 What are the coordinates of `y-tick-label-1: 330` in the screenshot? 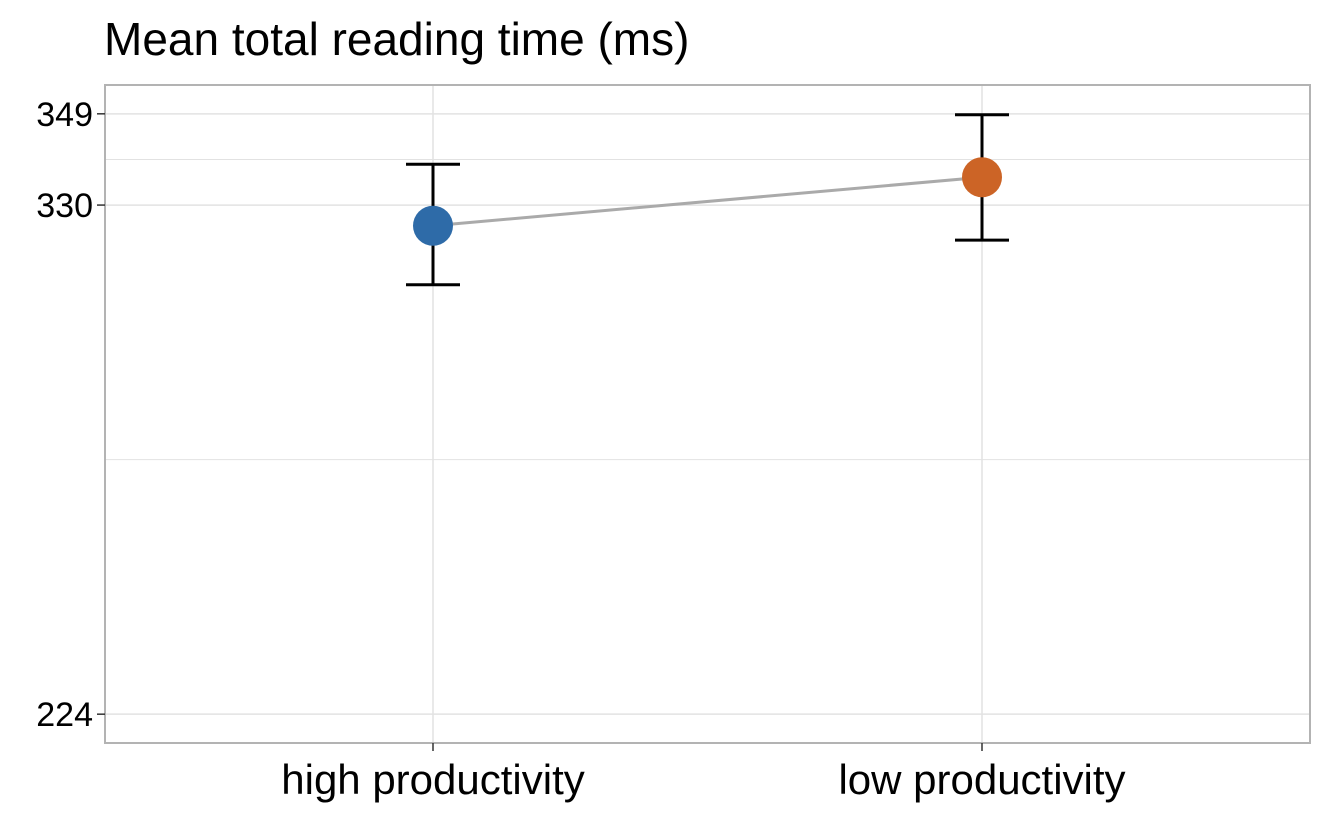 It's located at (64, 206).